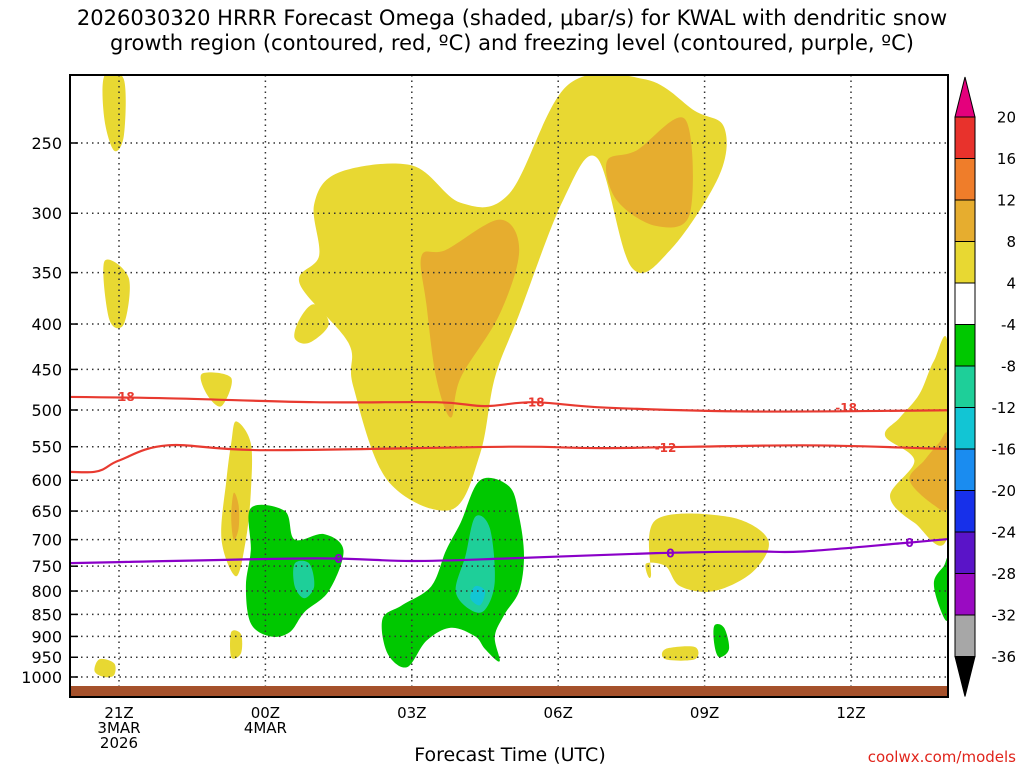 This screenshot has height=768, width=1024. Describe the element at coordinates (1004, 491) in the screenshot. I see `colorbar-label-9: -20` at that location.